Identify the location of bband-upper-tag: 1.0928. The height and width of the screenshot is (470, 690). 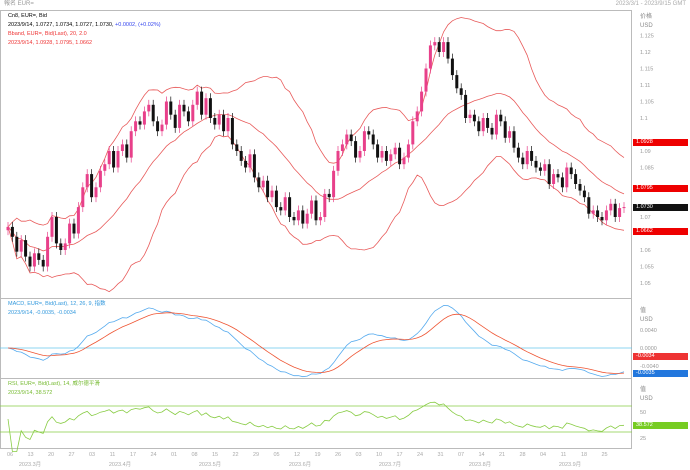
(660, 142).